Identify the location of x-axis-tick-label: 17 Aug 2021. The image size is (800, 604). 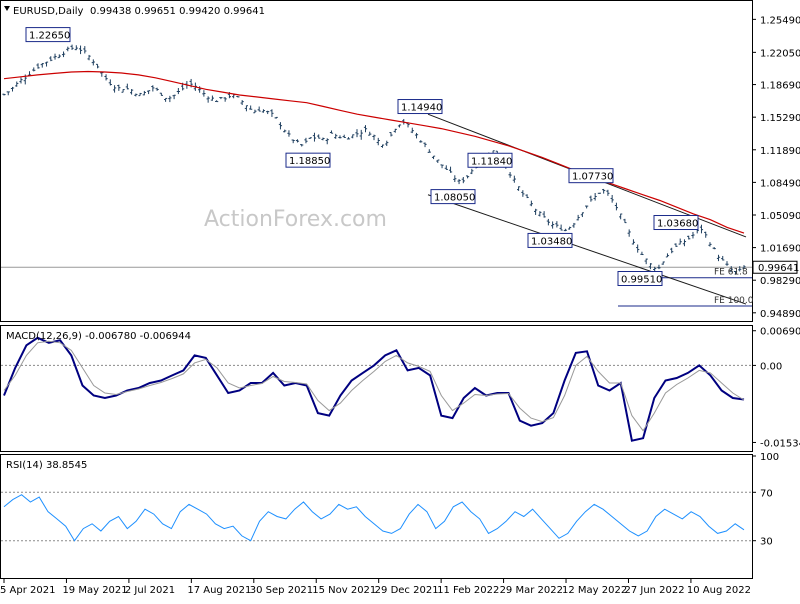
(219, 590).